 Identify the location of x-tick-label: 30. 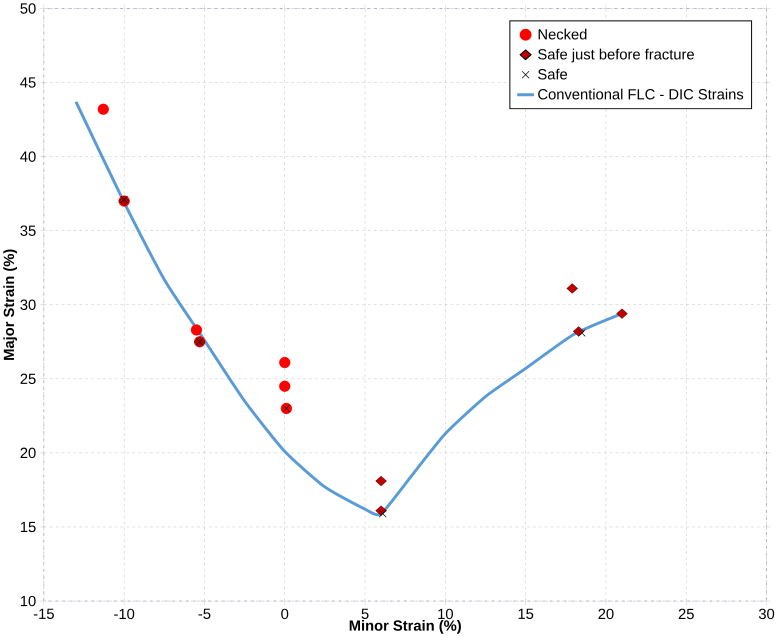
(766, 614).